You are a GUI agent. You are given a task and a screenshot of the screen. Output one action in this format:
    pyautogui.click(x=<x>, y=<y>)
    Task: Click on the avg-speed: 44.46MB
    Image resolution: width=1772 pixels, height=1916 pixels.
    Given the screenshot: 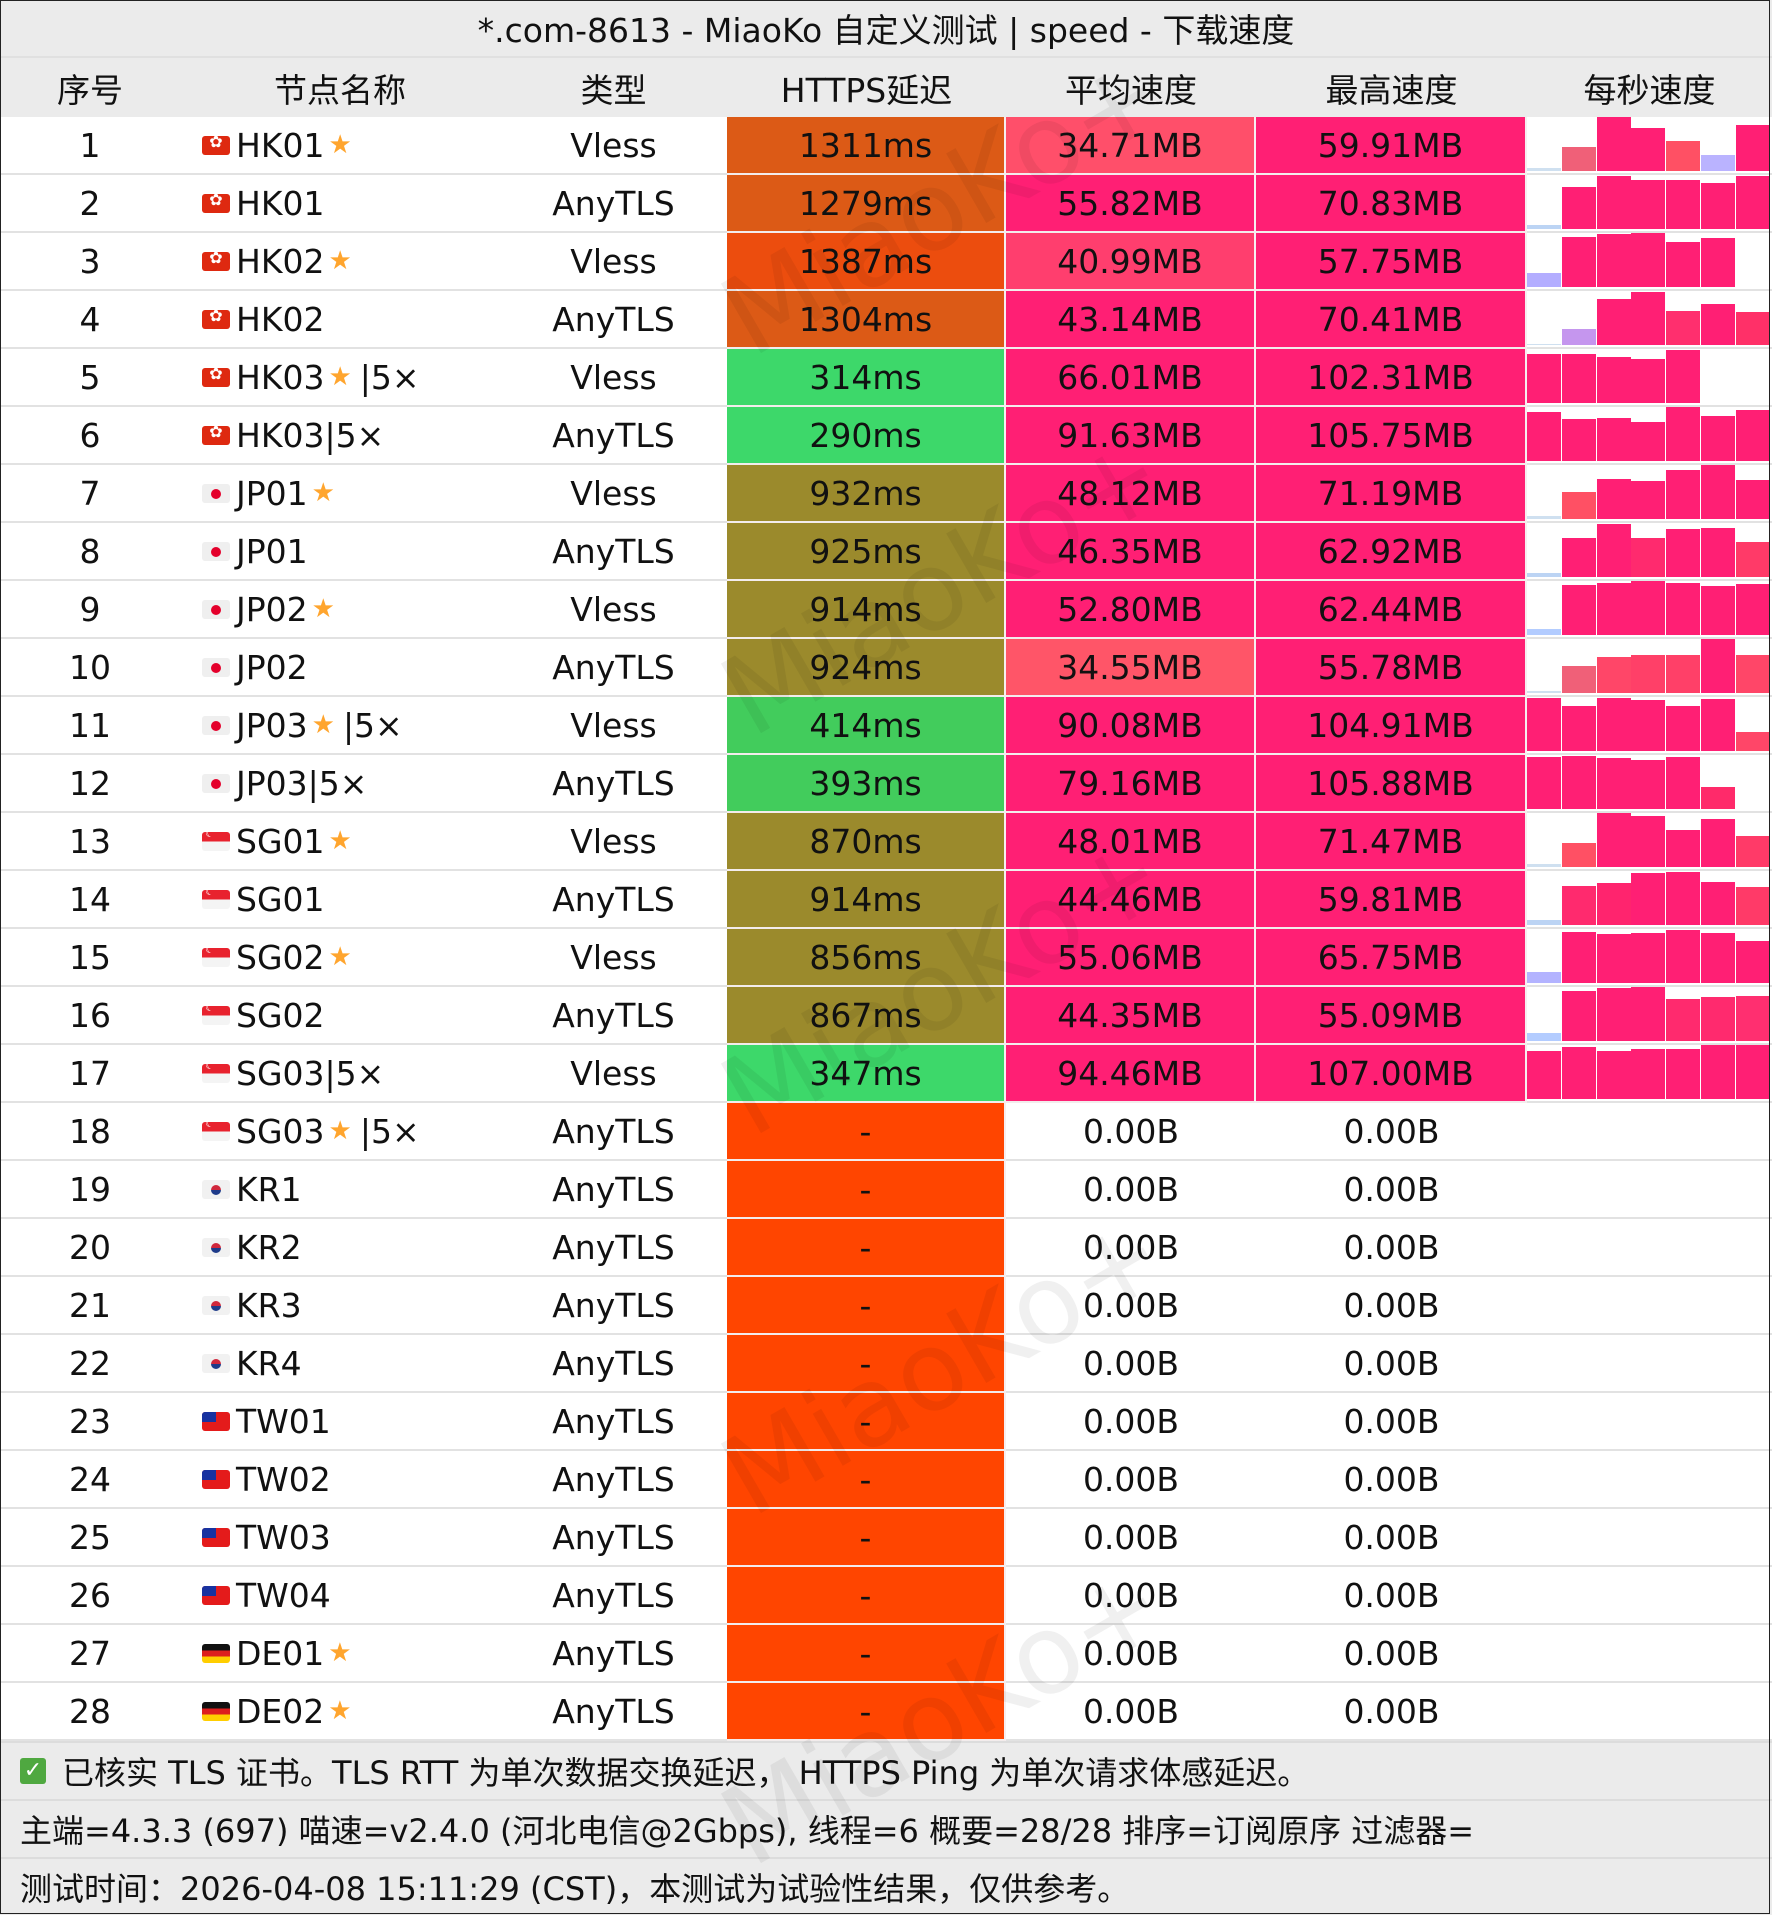 What is the action you would take?
    pyautogui.click(x=1131, y=900)
    